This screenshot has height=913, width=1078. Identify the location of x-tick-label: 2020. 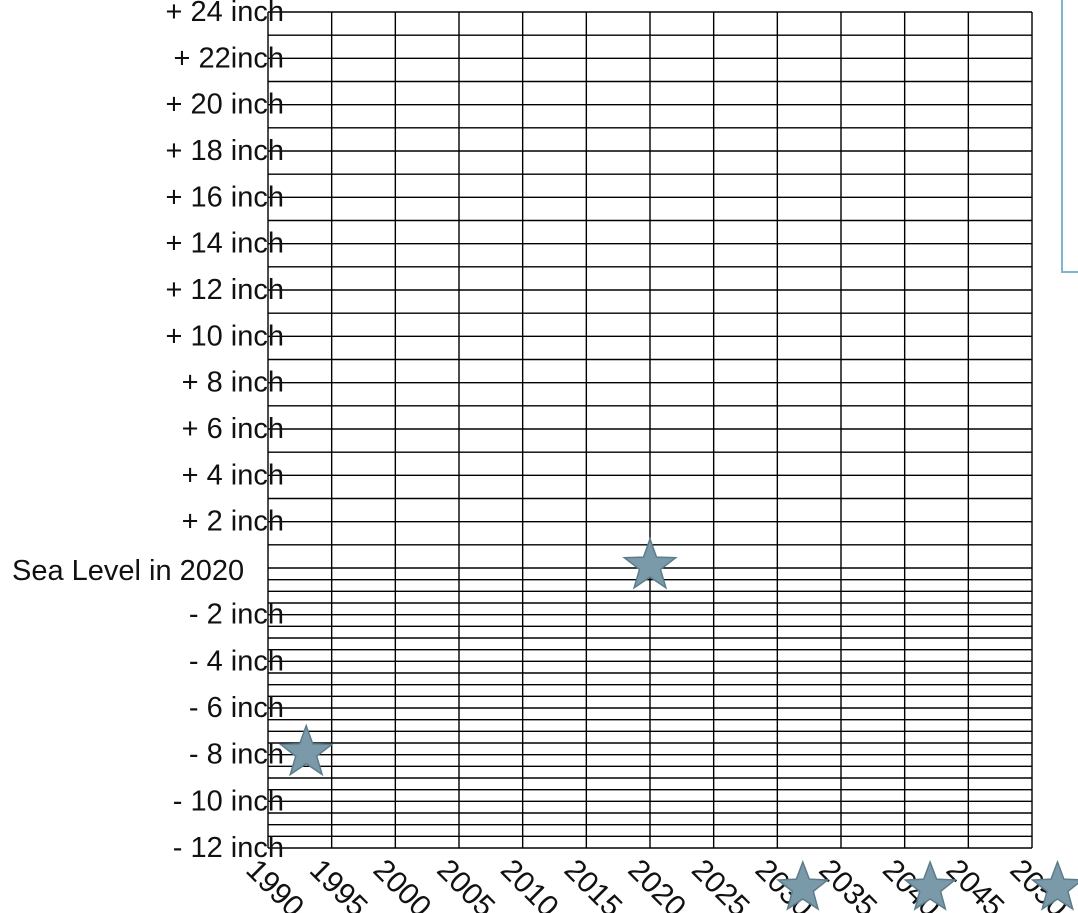
(656, 883).